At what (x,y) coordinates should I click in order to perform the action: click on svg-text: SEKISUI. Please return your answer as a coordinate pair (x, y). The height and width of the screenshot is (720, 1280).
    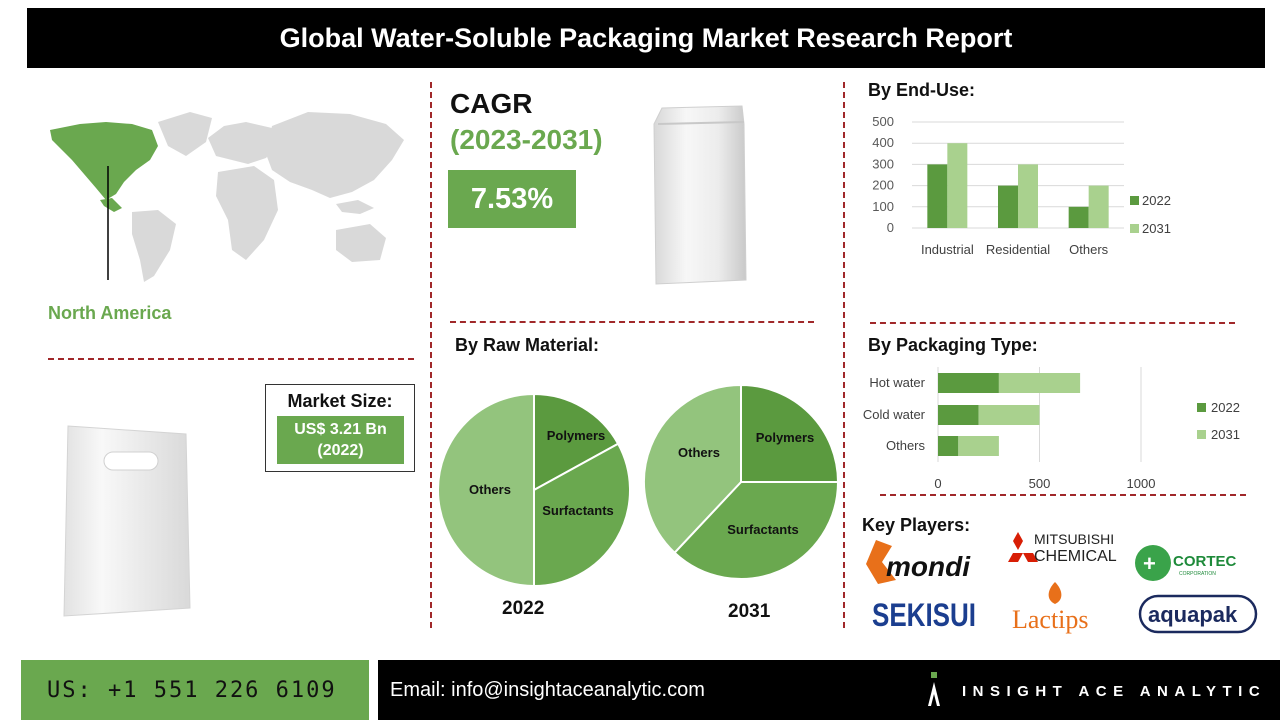
    Looking at the image, I should click on (924, 614).